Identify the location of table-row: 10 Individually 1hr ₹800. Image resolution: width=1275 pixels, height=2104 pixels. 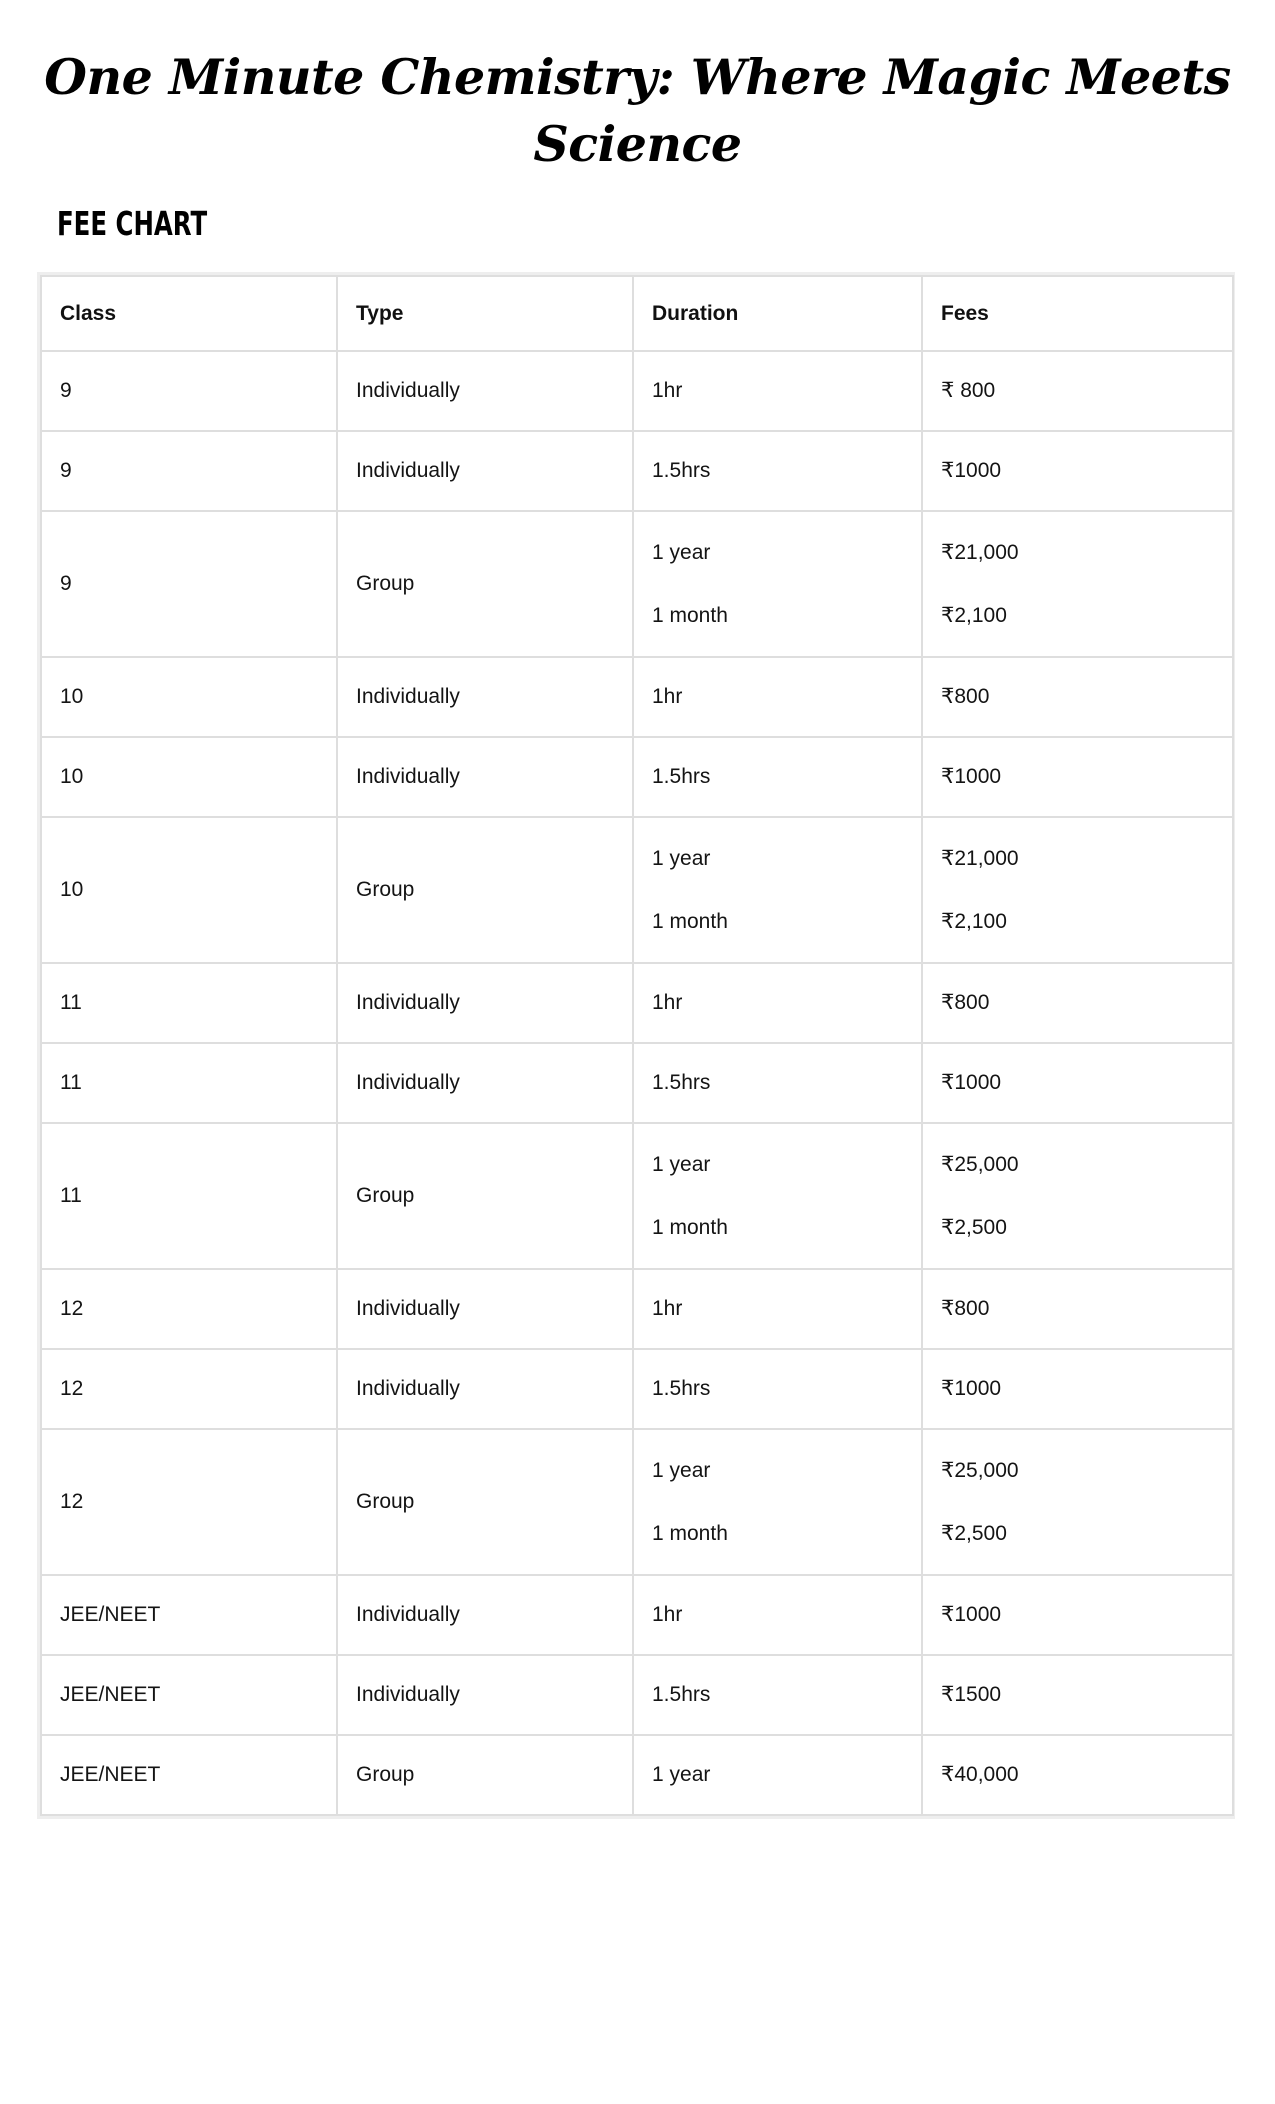
(637, 697).